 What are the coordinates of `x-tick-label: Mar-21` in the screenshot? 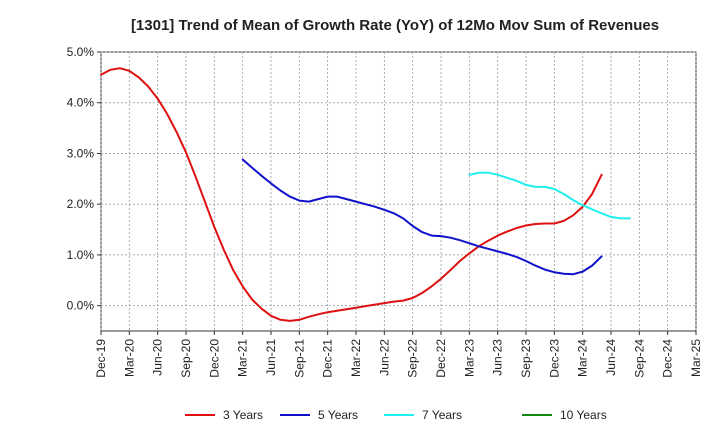 It's located at (243, 358).